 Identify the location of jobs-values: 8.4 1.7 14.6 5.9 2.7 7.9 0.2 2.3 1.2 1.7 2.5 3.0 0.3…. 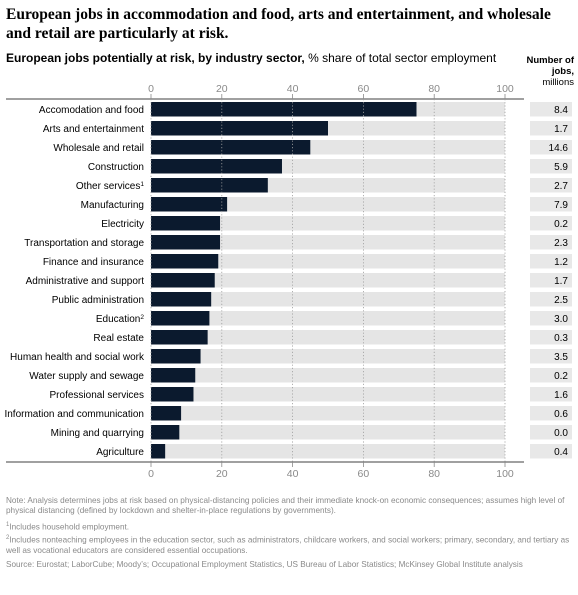
(551, 280).